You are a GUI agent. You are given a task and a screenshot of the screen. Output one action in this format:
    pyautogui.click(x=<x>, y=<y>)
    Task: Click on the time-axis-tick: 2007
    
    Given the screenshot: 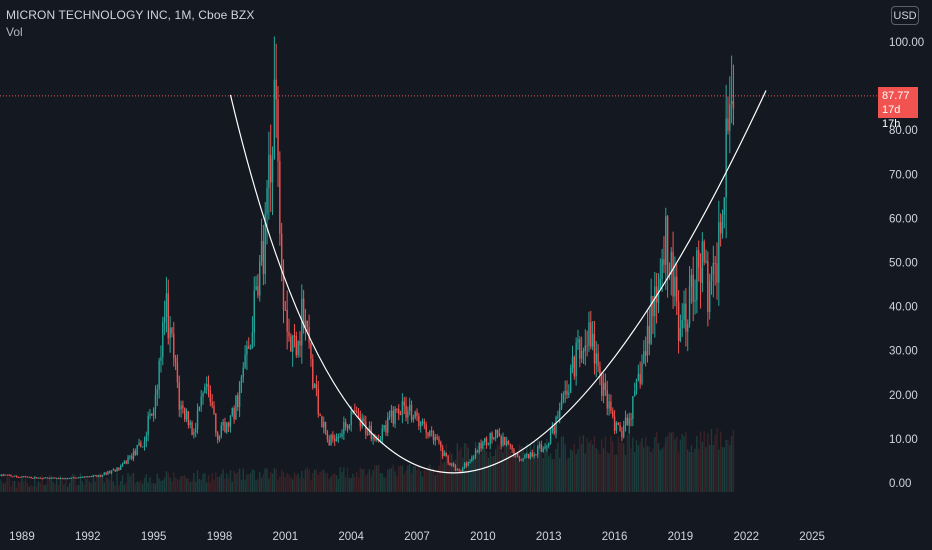 What is the action you would take?
    pyautogui.click(x=417, y=537)
    